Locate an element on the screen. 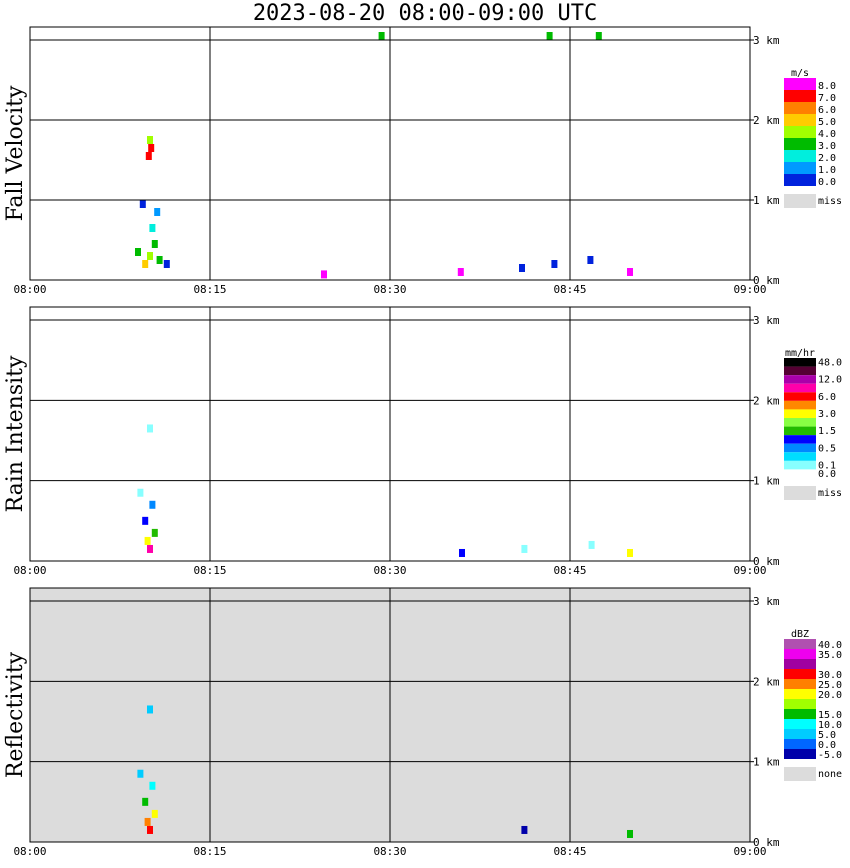 This screenshot has height=868, width=850. colorbar-unit: m/s is located at coordinates (800, 73).